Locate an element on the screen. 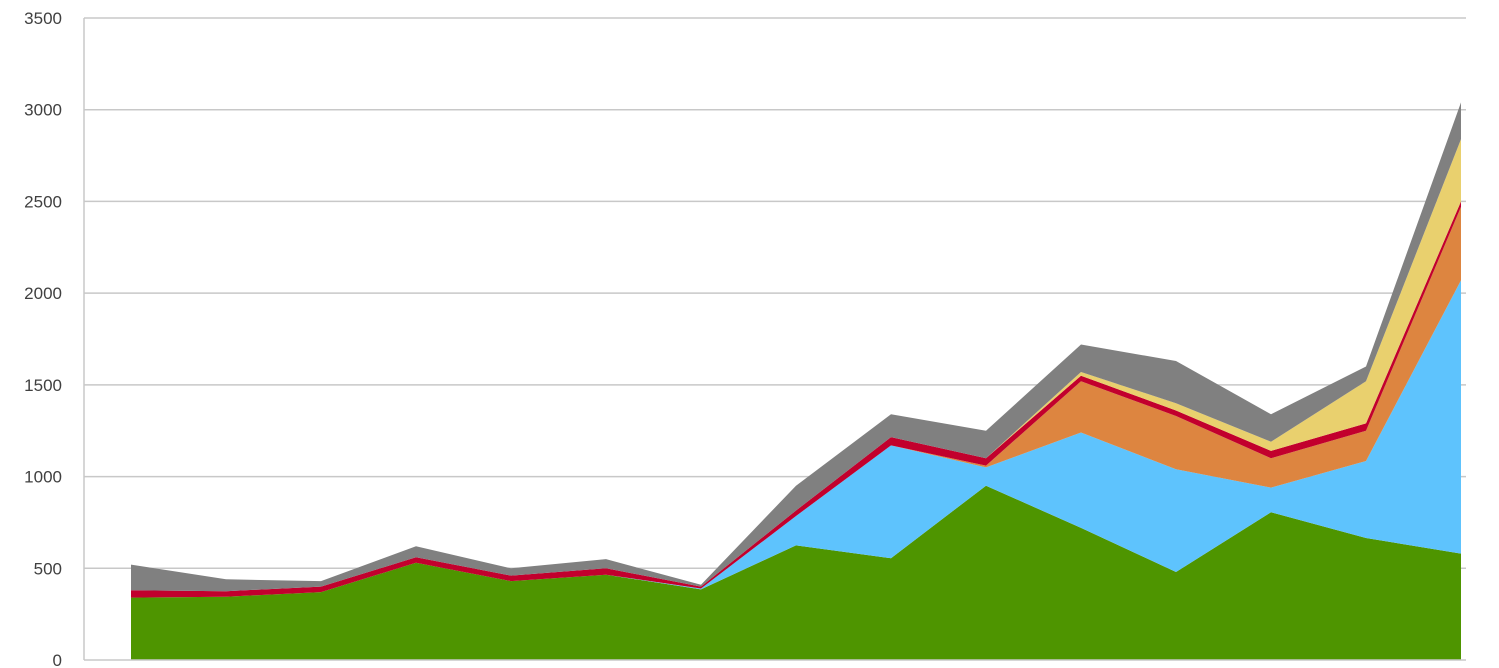  y-tick-label: 1000 is located at coordinates (43, 477).